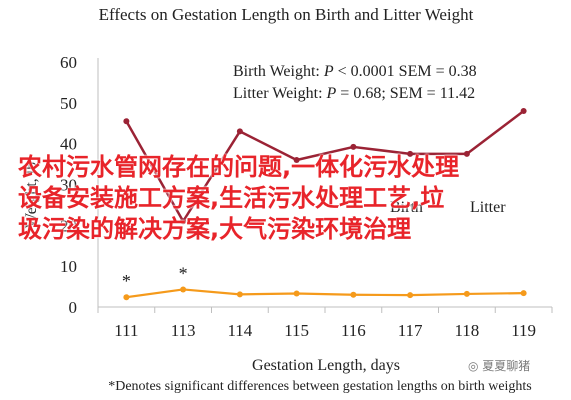 The width and height of the screenshot is (571, 400). What do you see at coordinates (68, 185) in the screenshot?
I see `y-tick-label: 30` at bounding box center [68, 185].